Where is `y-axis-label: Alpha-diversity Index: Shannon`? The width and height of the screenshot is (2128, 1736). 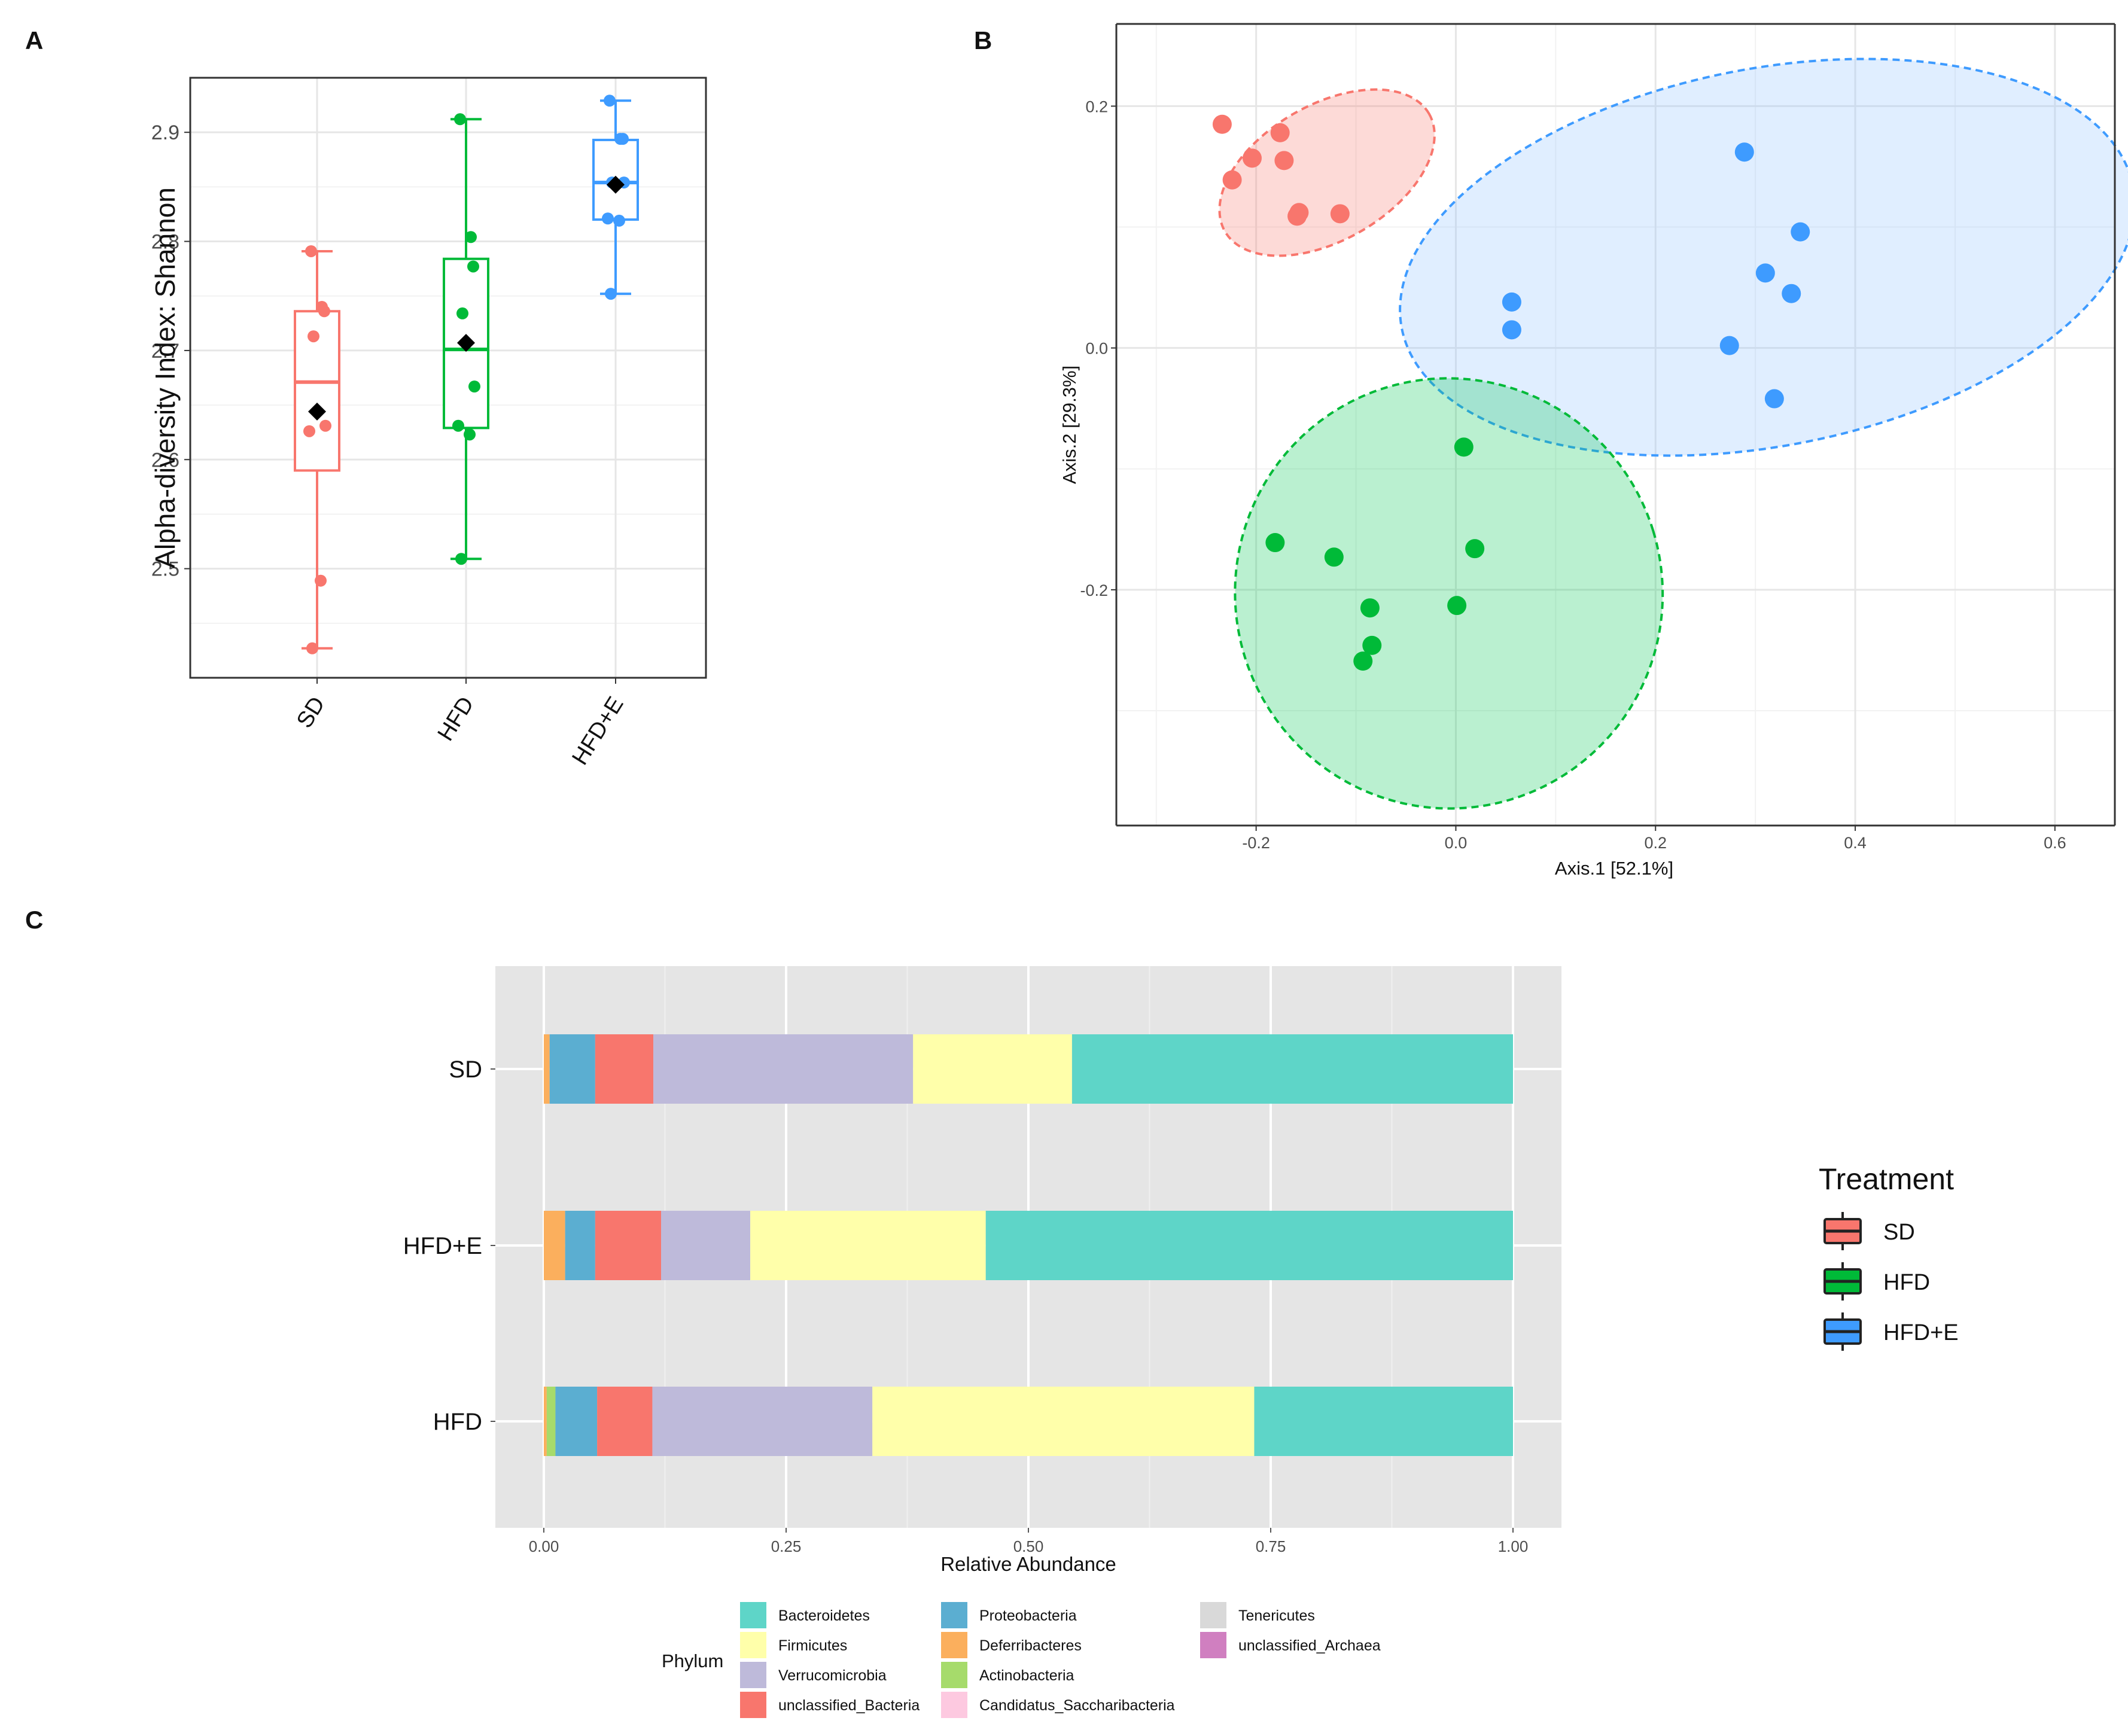
y-axis-label: Alpha-diversity Index: Shannon is located at coordinates (165, 377).